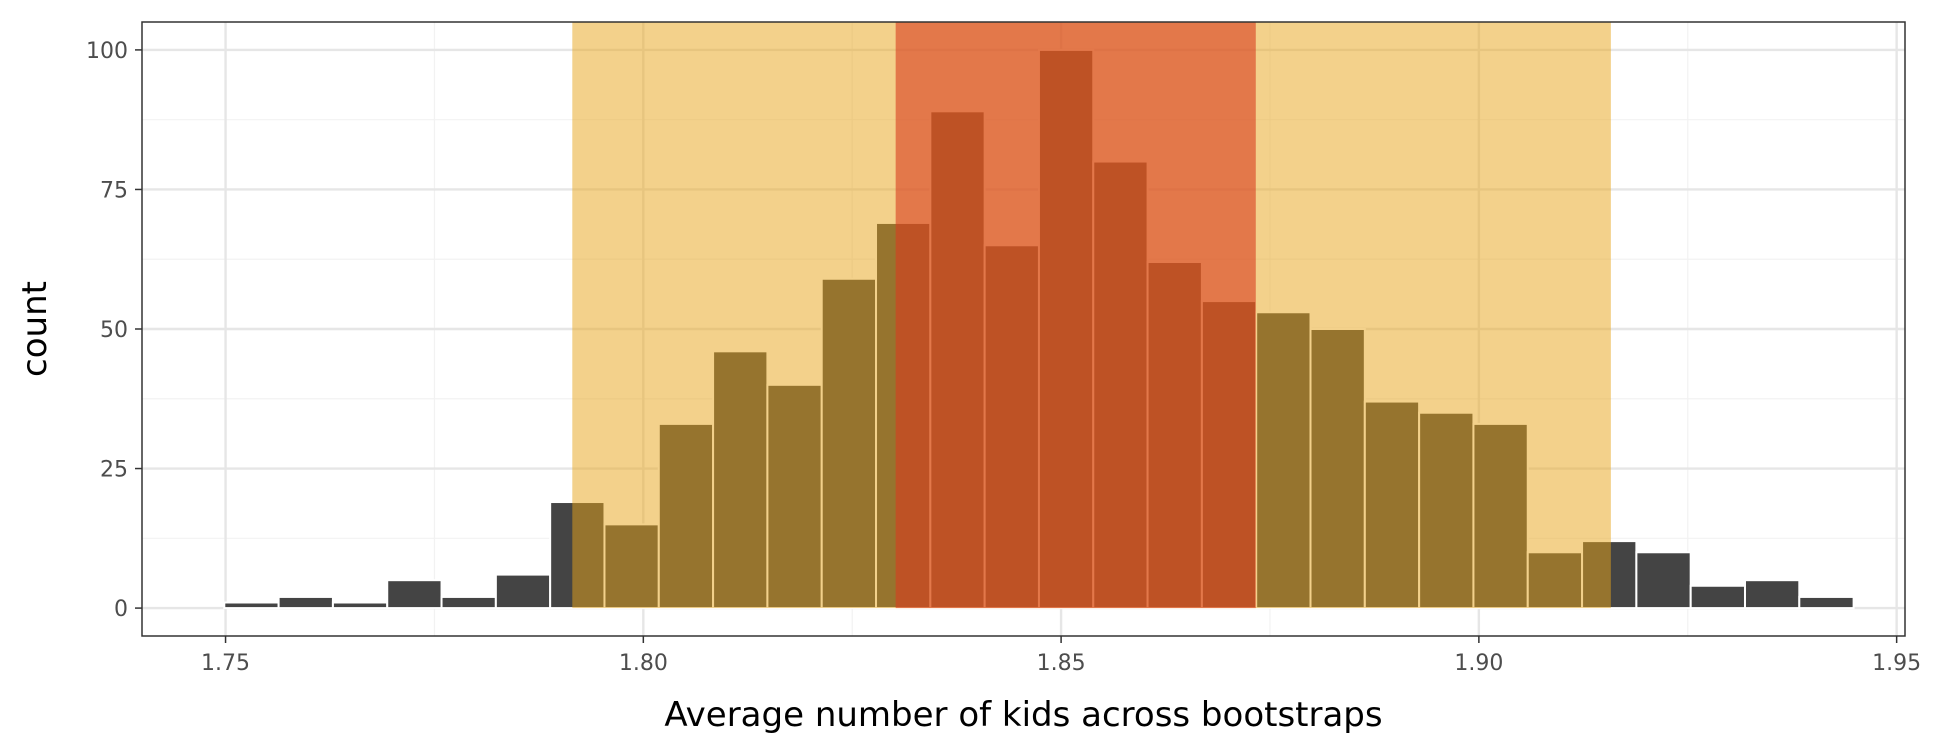 The image size is (1944, 756). I want to click on interval-band-narrow, so click(1075, 315).